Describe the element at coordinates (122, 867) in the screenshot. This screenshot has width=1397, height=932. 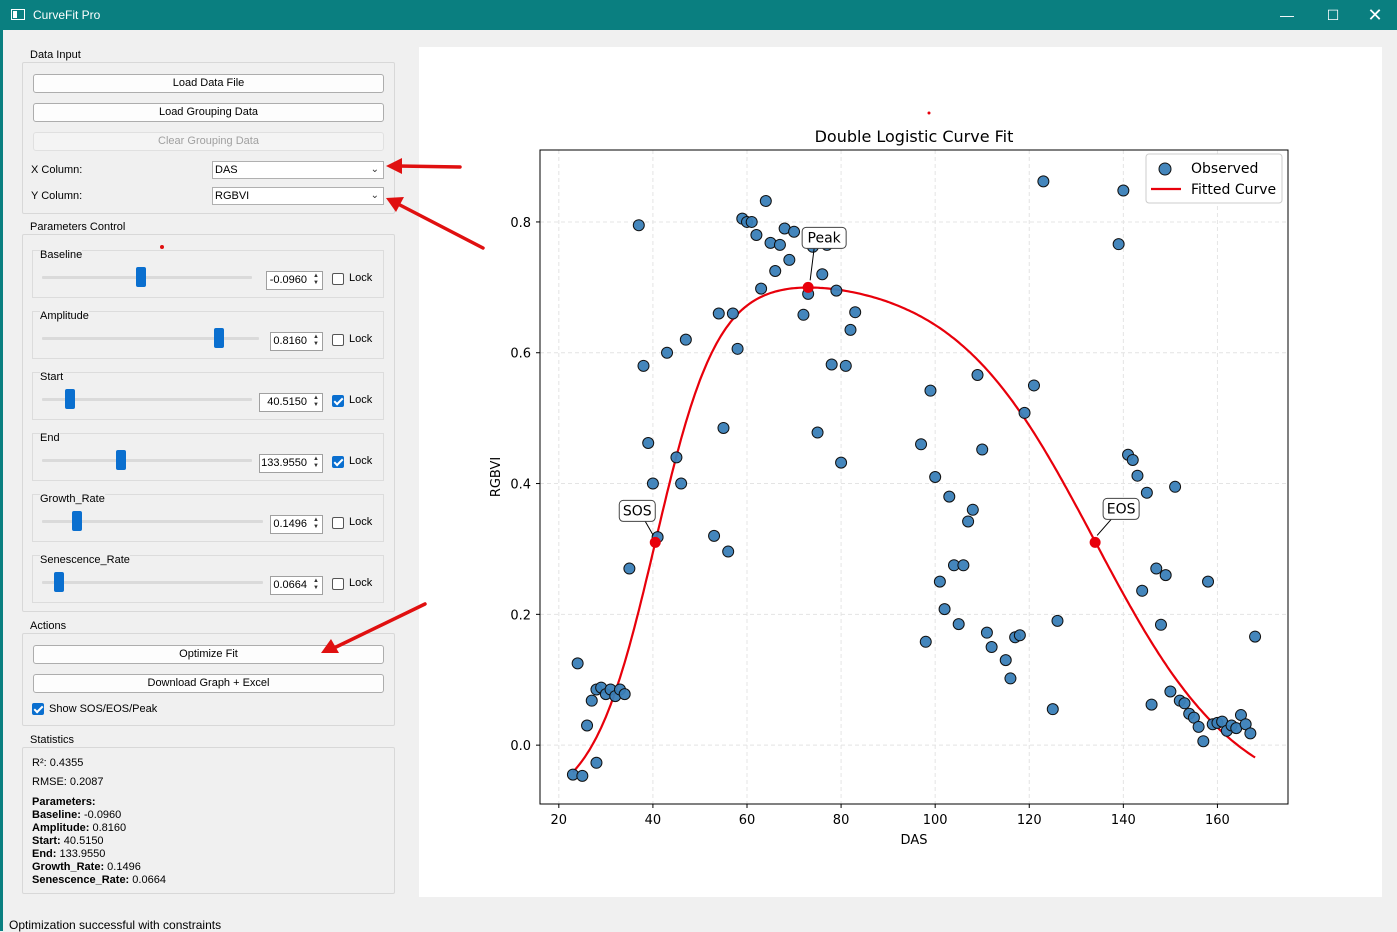
I see `stat-val: 0.1496` at that location.